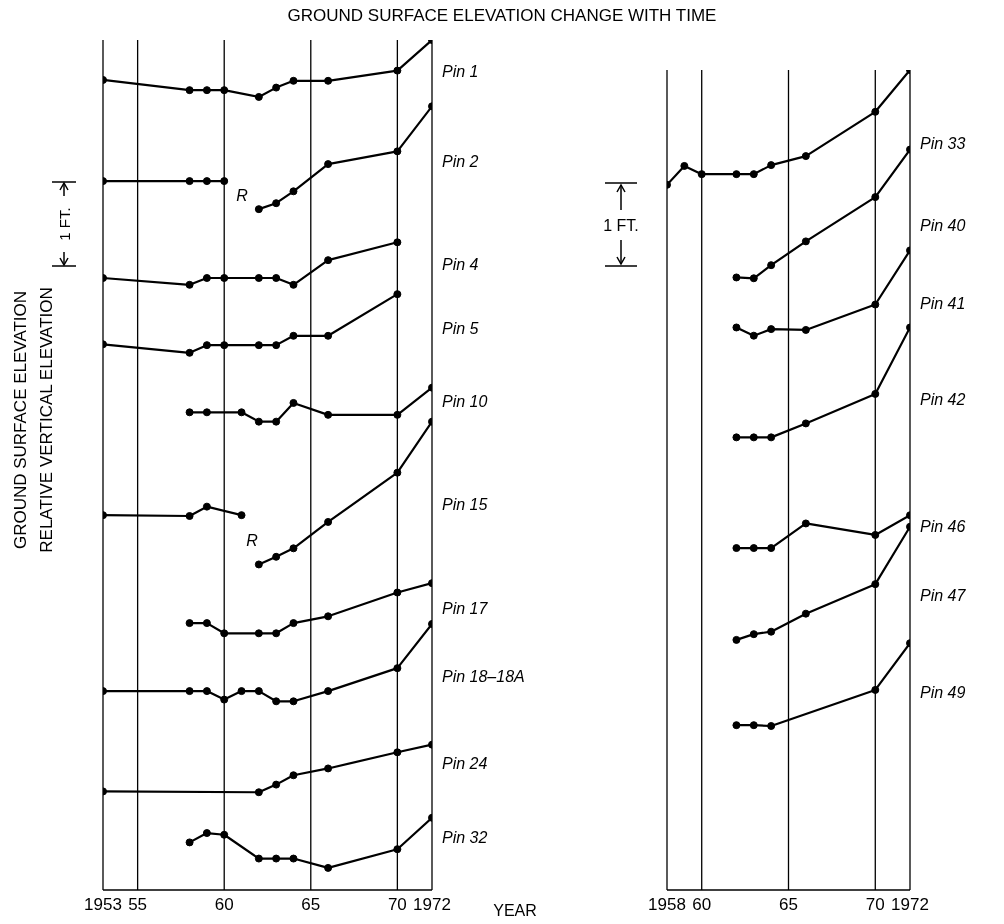 The height and width of the screenshot is (924, 1004). Describe the element at coordinates (621, 224) in the screenshot. I see `dimension-arrows: 1 FT.` at that location.